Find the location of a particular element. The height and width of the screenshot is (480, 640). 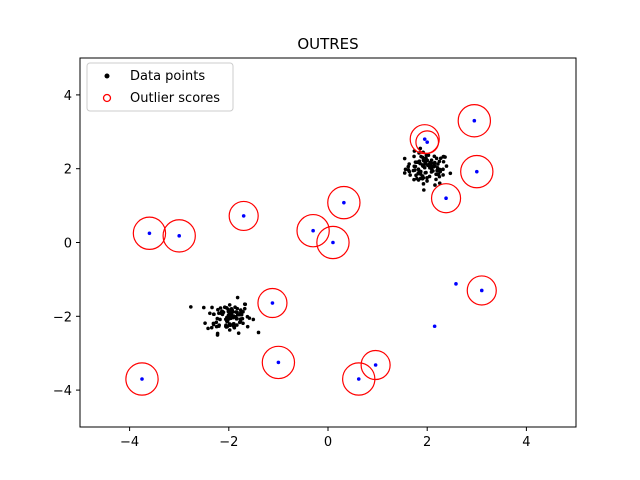

y-tick-label: −4 is located at coordinates (62, 391).